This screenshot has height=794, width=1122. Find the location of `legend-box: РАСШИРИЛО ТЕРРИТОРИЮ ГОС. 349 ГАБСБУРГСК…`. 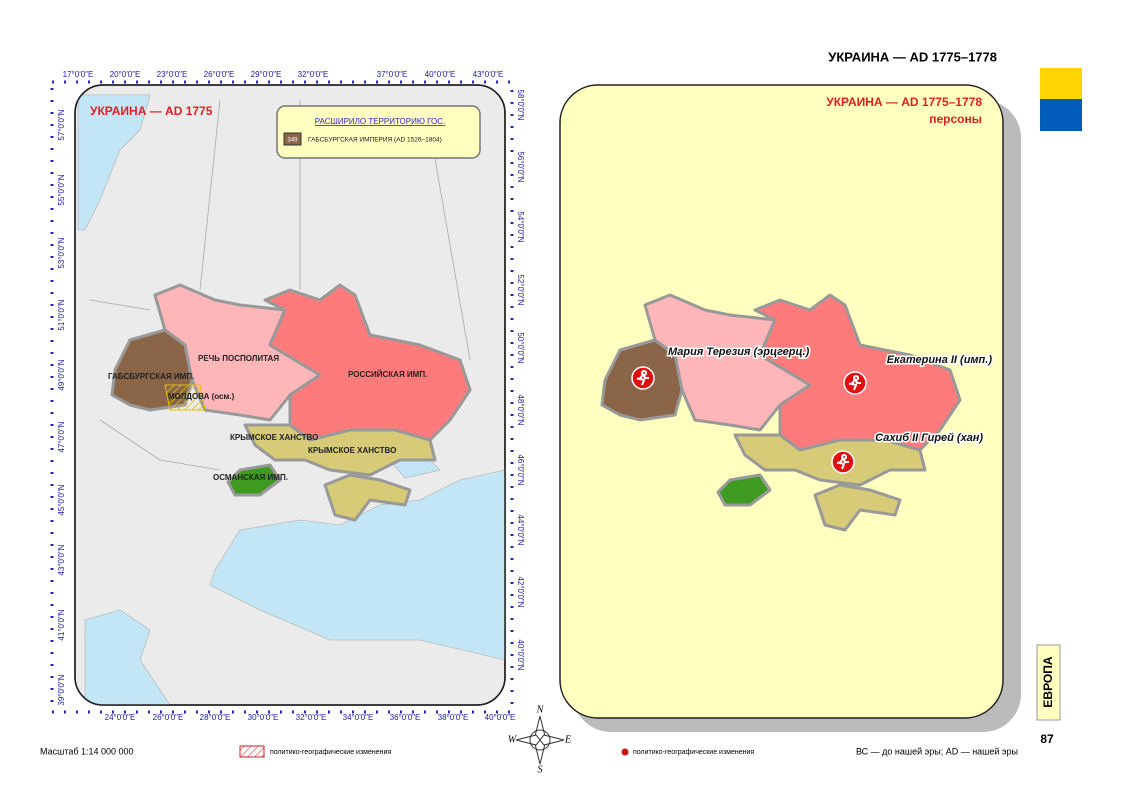

legend-box: РАСШИРИЛО ТЕРРИТОРИЮ ГОС. 349 ГАБСБУРГСК… is located at coordinates (378, 132).